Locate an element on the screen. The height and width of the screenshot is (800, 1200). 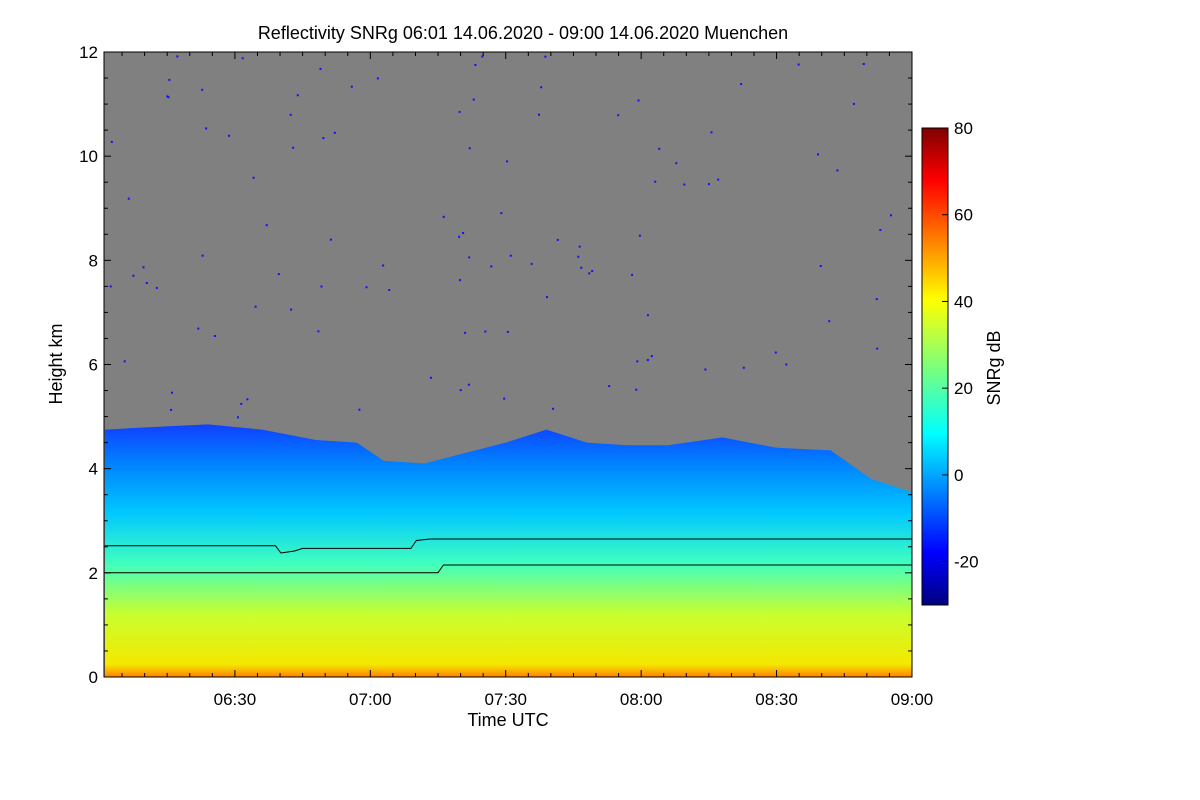
colorbar-tick-label: 0 is located at coordinates (958, 475).